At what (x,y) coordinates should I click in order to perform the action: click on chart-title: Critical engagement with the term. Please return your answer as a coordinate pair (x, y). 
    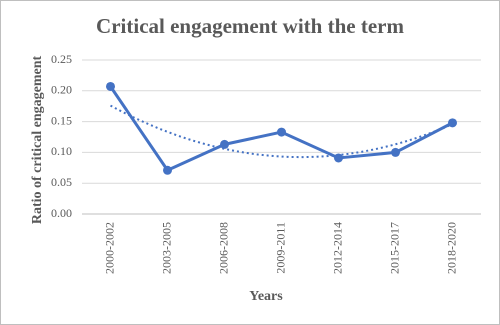
    Looking at the image, I should click on (250, 26).